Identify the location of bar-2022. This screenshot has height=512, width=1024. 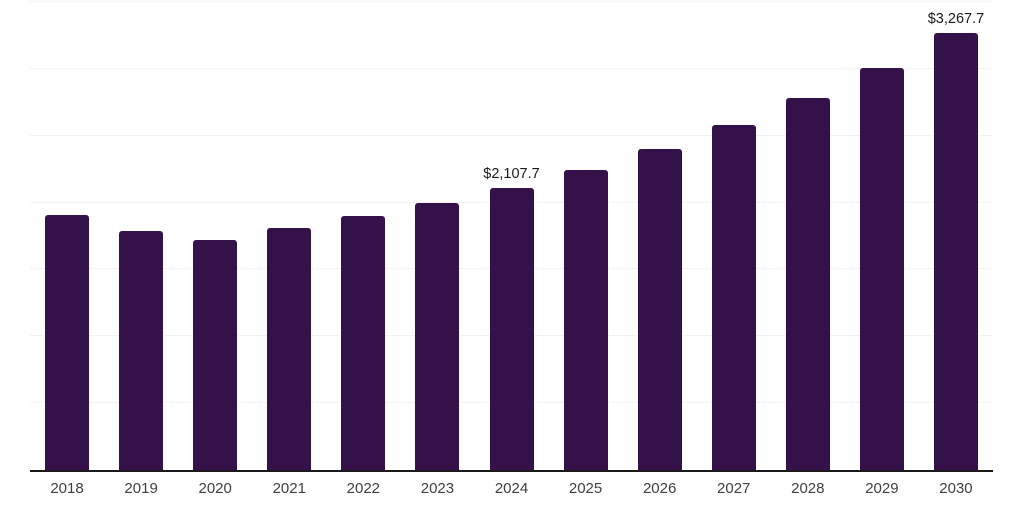
(363, 342).